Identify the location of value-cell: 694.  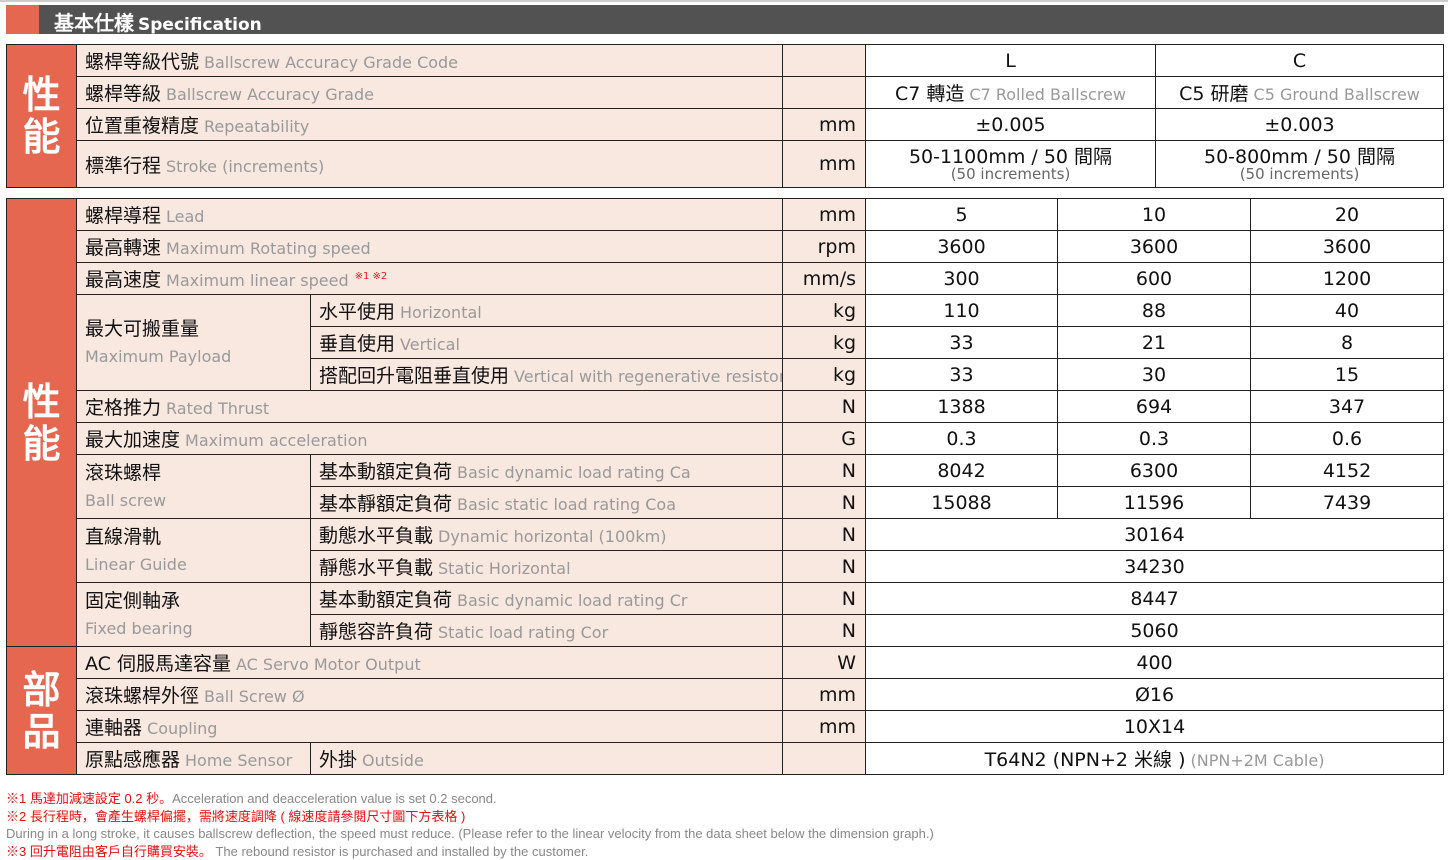
(1154, 406).